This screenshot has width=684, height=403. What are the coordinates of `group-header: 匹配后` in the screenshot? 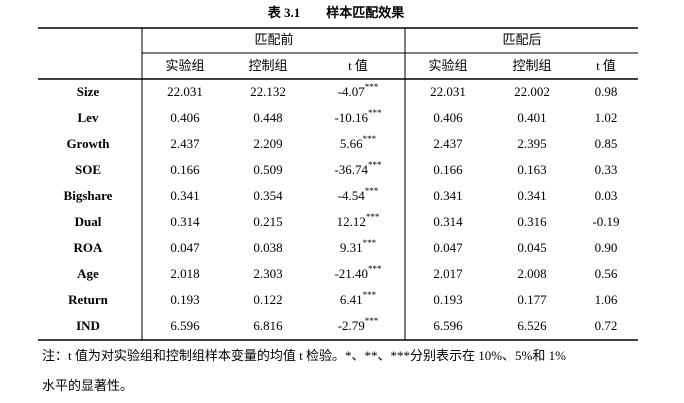 It's located at (521, 39).